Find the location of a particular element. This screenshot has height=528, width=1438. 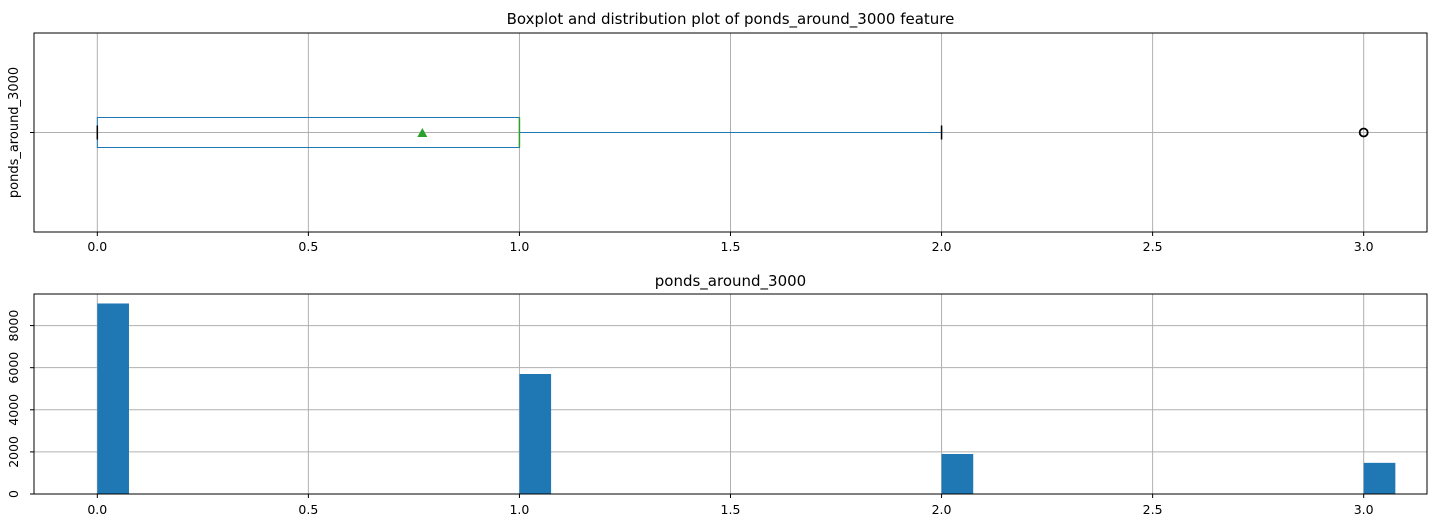

histogram-x-ticks: 0.0 0.5 1.0 1.5 2.0 2.5 3.0 is located at coordinates (730, 505).